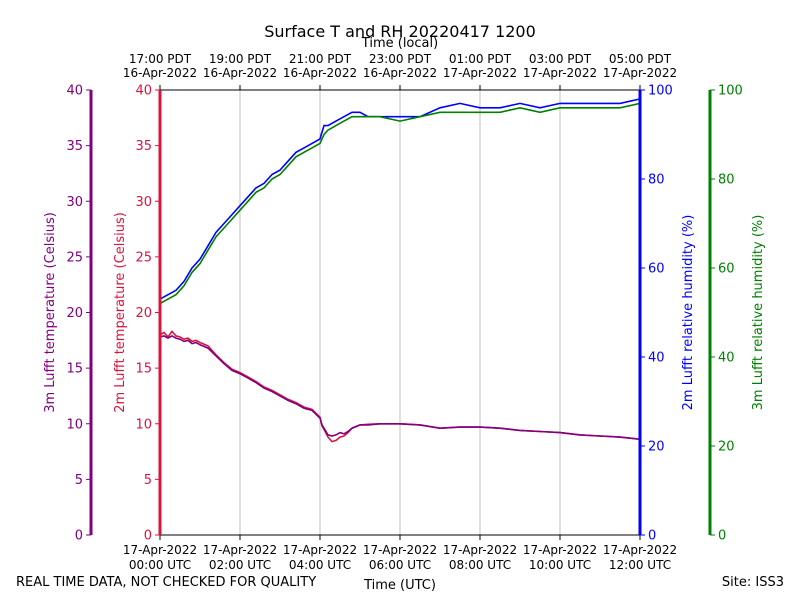  Describe the element at coordinates (400, 31) in the screenshot. I see `chart-title: Surface T and RH 20220417 1200` at that location.